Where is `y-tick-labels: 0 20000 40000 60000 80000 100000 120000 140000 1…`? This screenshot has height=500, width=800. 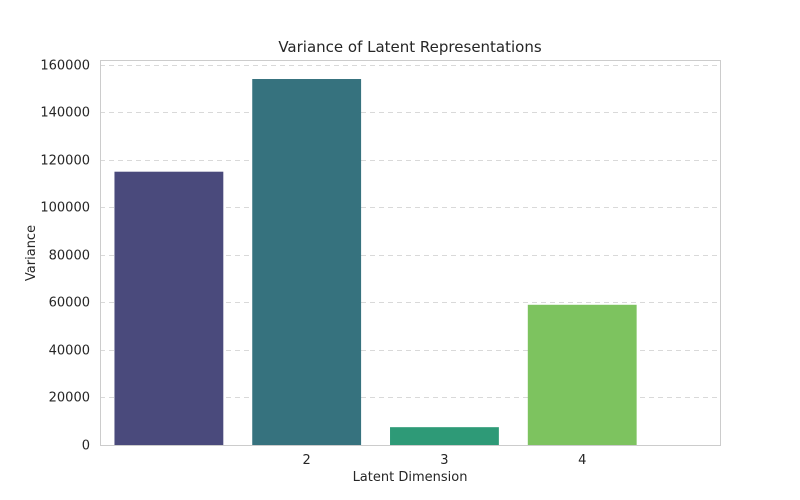 y-tick-labels: 0 20000 40000 60000 80000 100000 120000 140000 1… is located at coordinates (65, 256).